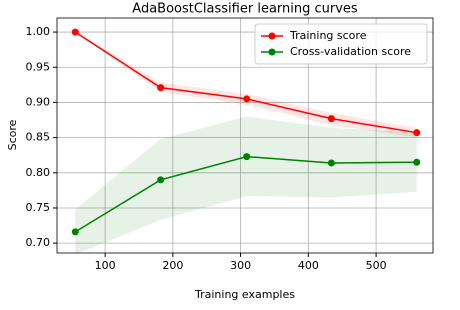 Image resolution: width=460 pixels, height=310 pixels. I want to click on chart-title: AdaBoostClassifier learning curves, so click(245, 9).